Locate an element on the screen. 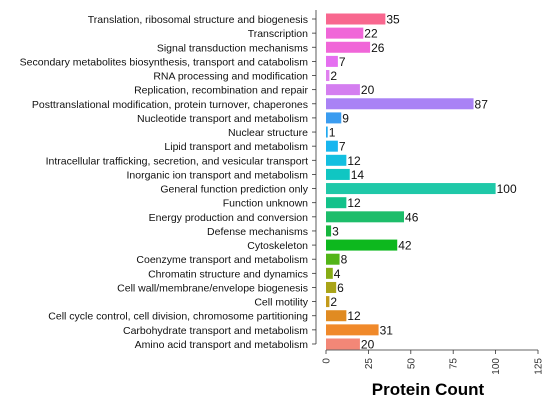 This screenshot has width=550, height=401. x-tick-label: 0 is located at coordinates (327, 361).